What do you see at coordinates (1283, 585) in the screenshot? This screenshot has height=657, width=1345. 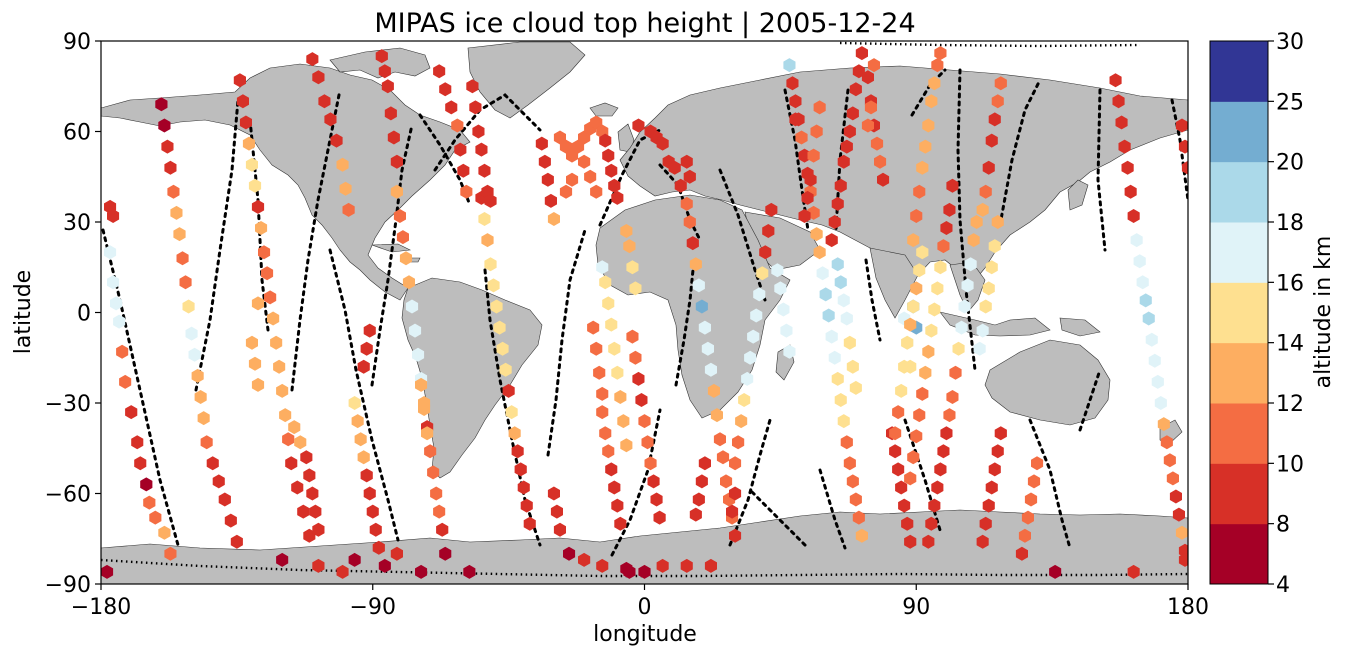 I see `colorbar-tick-label: 4` at bounding box center [1283, 585].